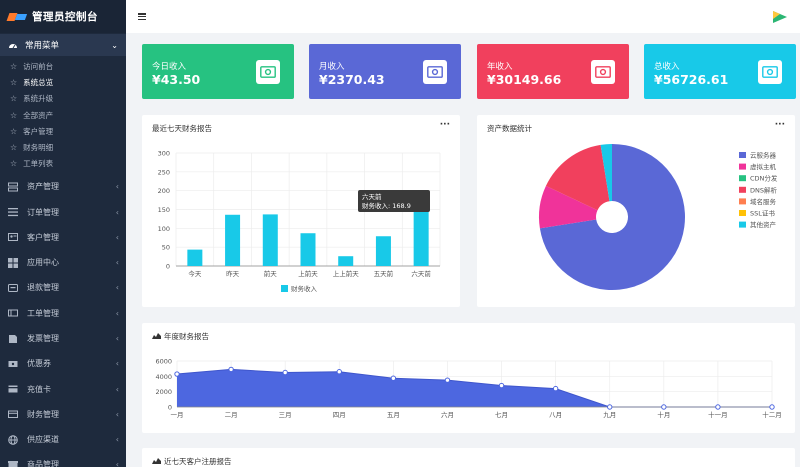 The width and height of the screenshot is (800, 467). I want to click on tooltip-title: 六天前, so click(372, 196).